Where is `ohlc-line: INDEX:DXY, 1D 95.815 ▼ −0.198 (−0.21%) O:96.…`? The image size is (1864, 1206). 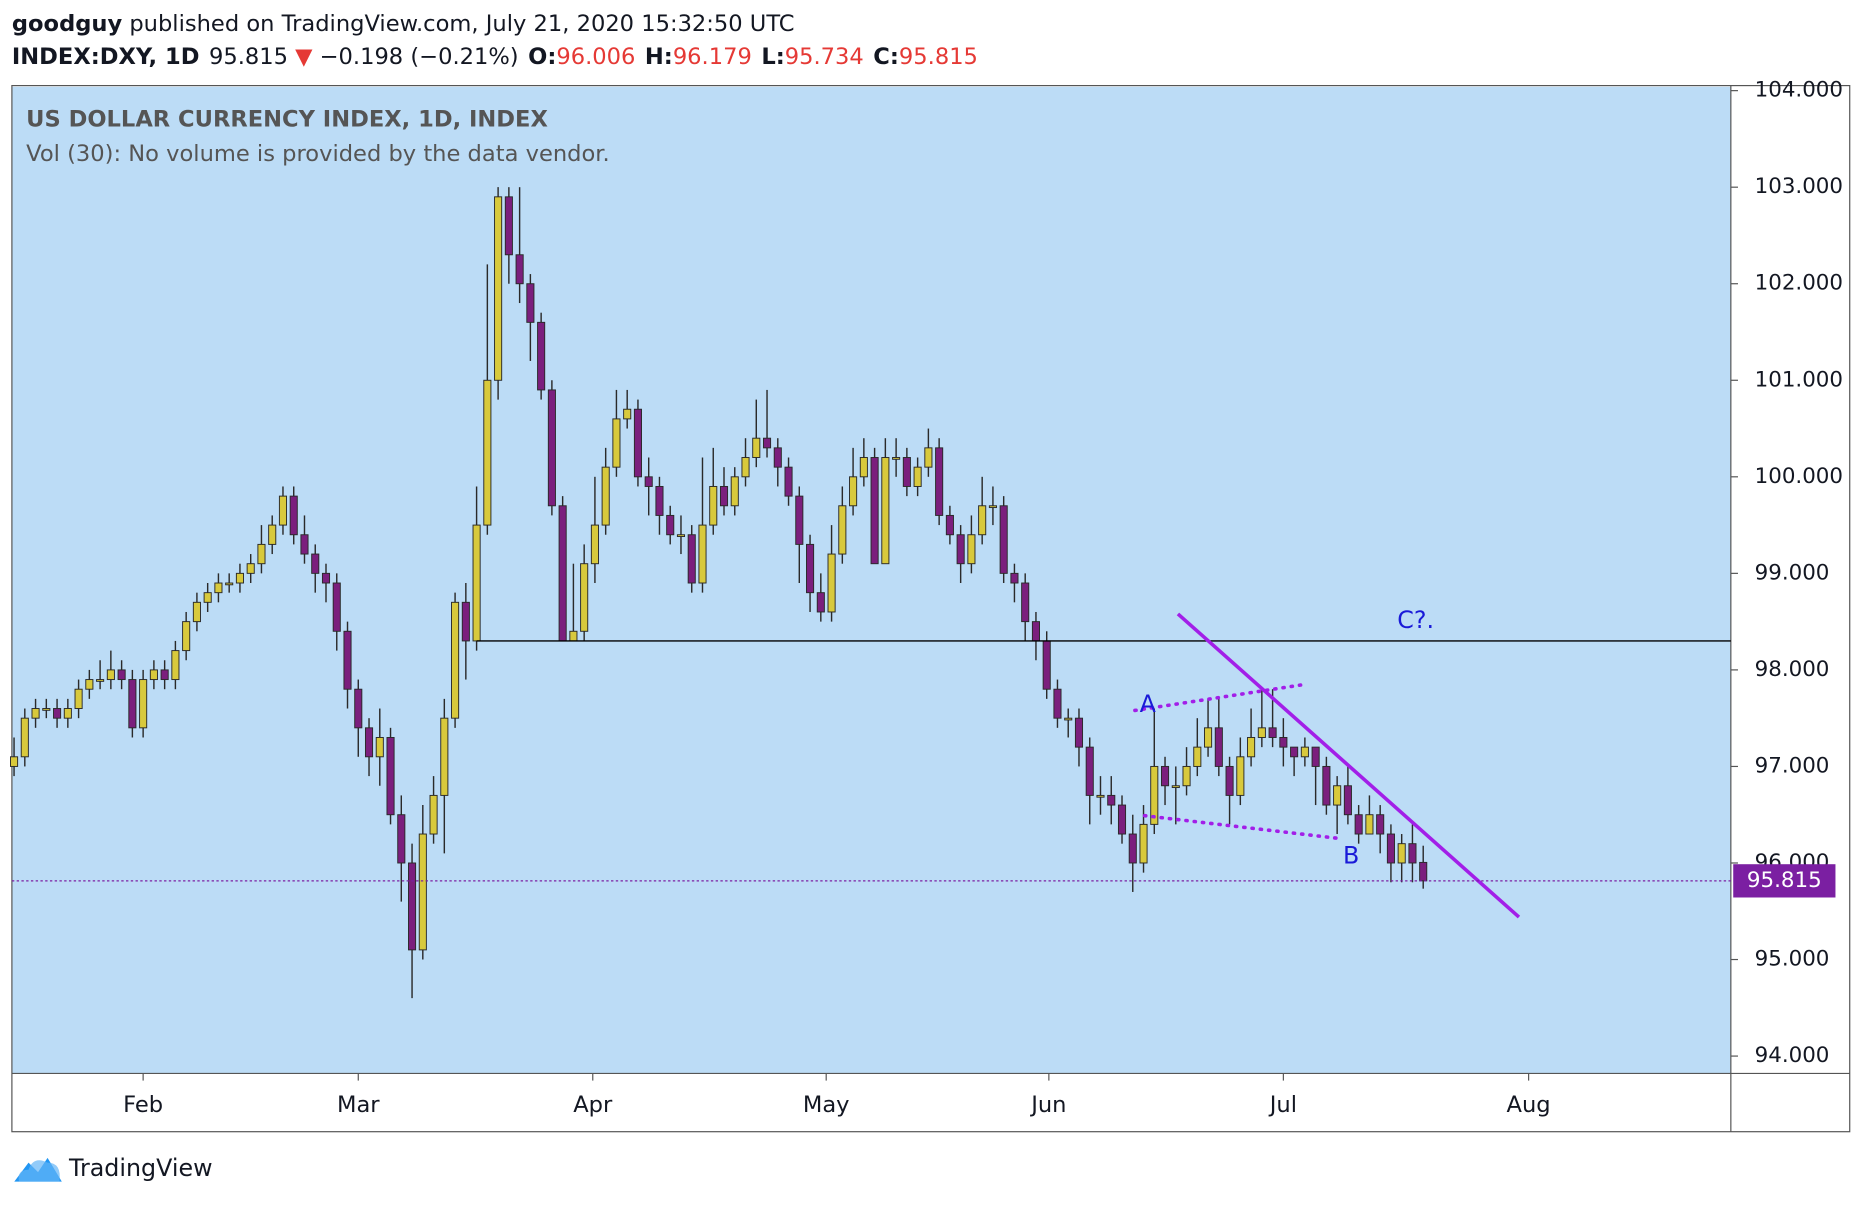
ohlc-line: INDEX:DXY, 1D 95.815 ▼ −0.198 (−0.21%) O:96.… is located at coordinates (495, 57).